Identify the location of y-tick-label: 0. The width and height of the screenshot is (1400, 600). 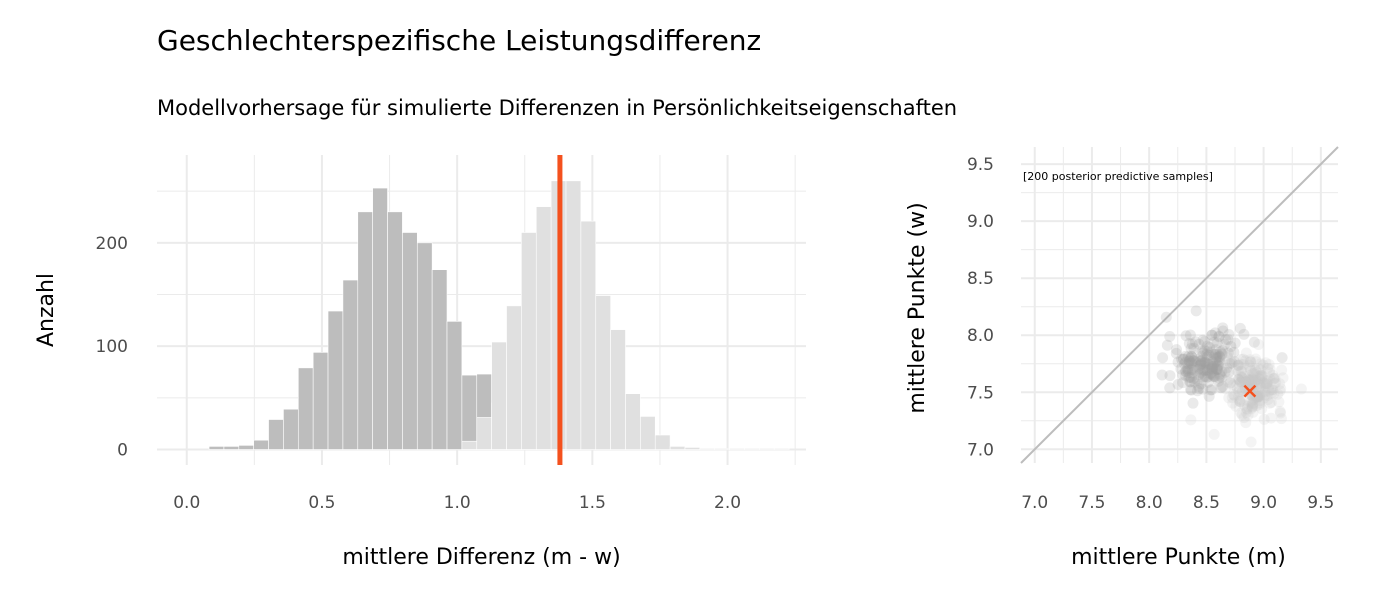
(122, 451).